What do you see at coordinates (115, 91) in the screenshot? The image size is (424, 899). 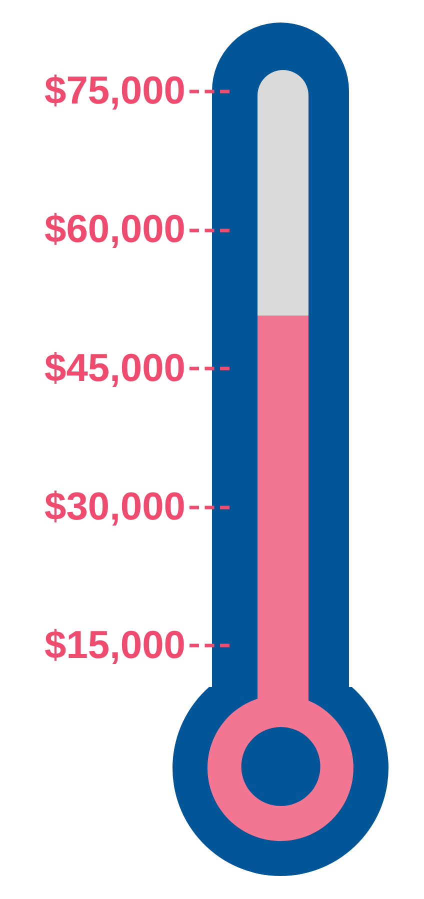 I see `y-tick-label: $75,000` at bounding box center [115, 91].